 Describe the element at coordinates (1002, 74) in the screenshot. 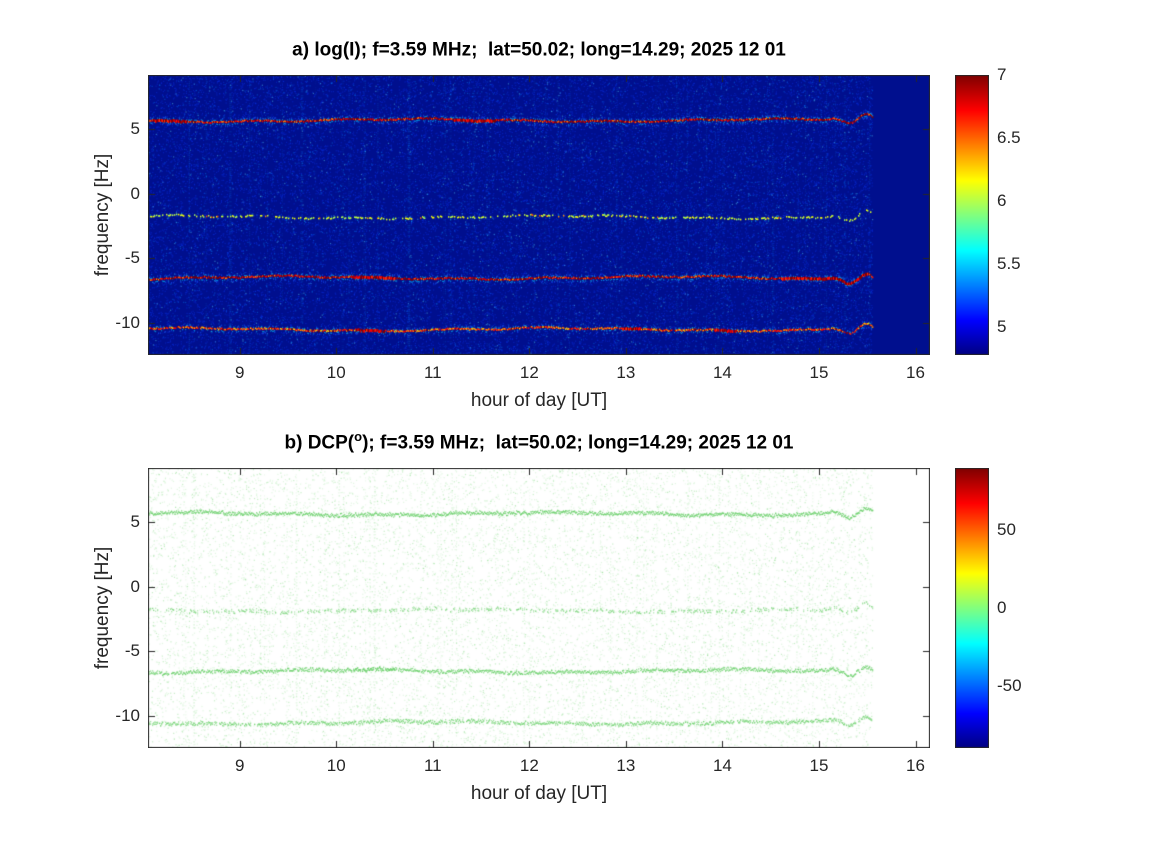

I see `colorbar-tick-label: 7` at that location.